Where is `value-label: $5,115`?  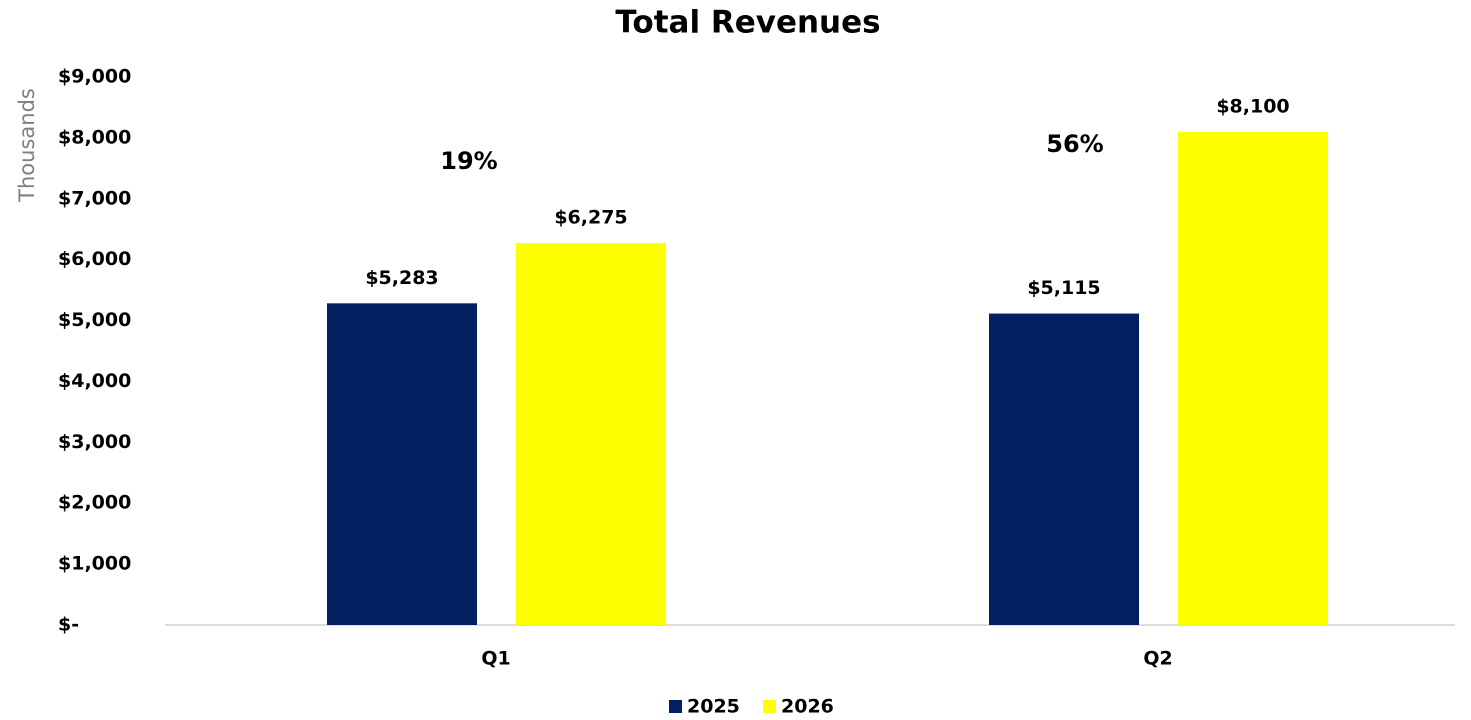 value-label: $5,115 is located at coordinates (1063, 288).